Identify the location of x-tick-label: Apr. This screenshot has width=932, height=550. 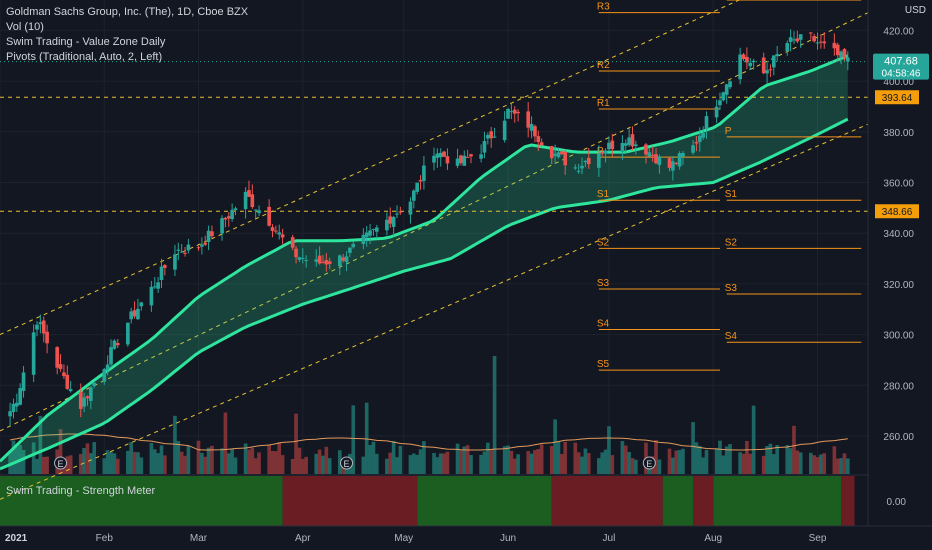
(303, 538).